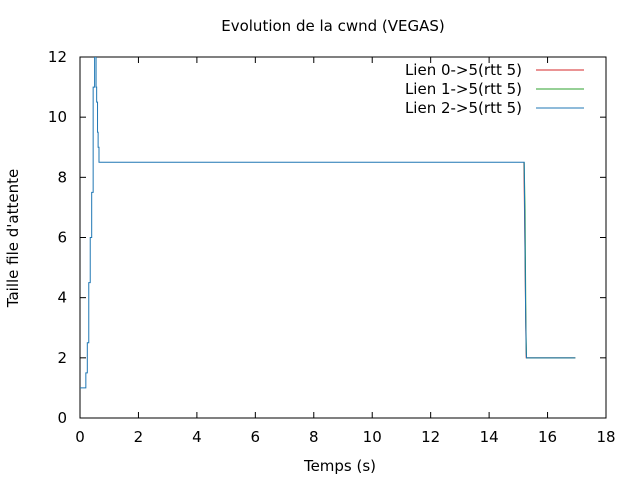  I want to click on y-tick-label: 4, so click(62, 298).